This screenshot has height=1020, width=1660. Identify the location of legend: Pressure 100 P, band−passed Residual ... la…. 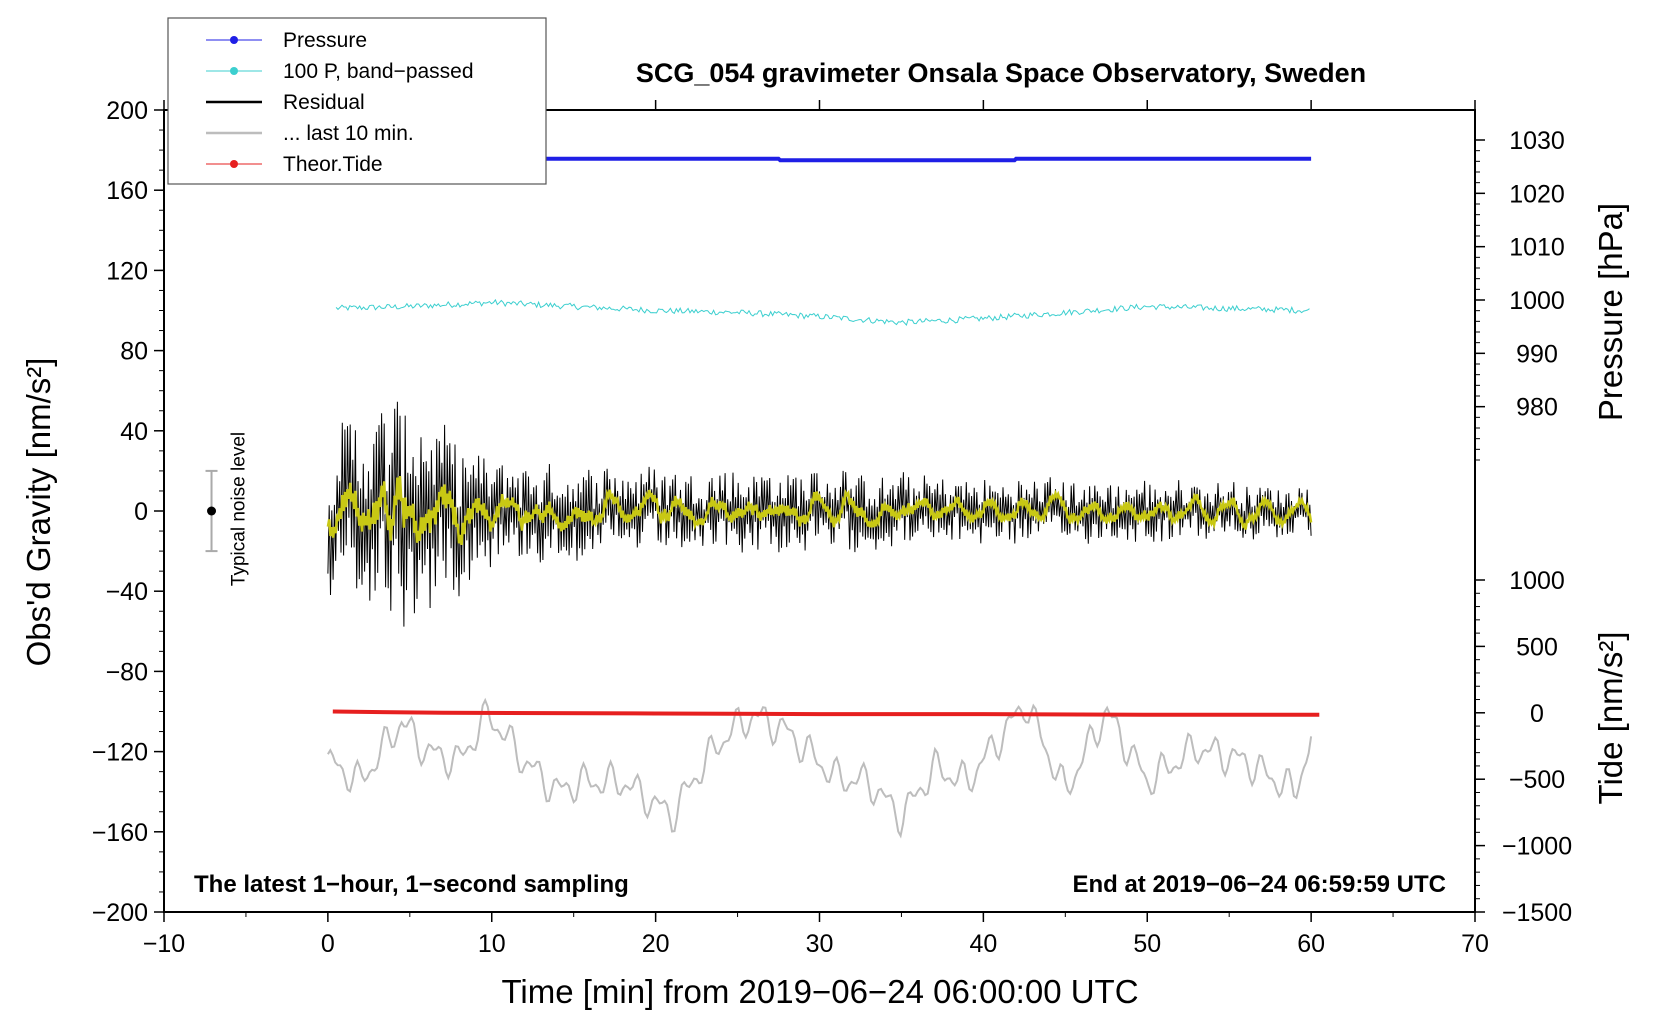
(357, 101).